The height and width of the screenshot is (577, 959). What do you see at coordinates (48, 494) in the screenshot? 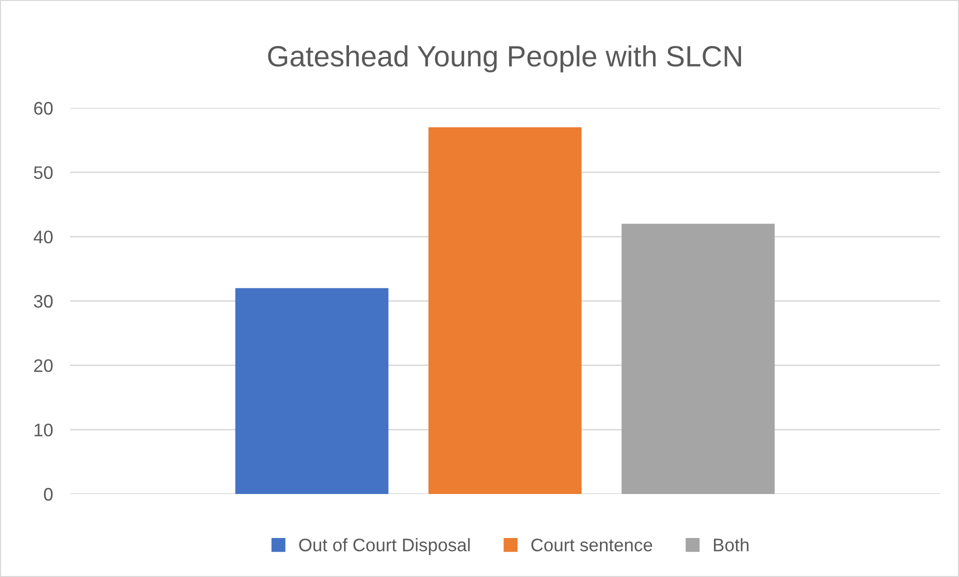
I see `y-tick-label: 0` at bounding box center [48, 494].